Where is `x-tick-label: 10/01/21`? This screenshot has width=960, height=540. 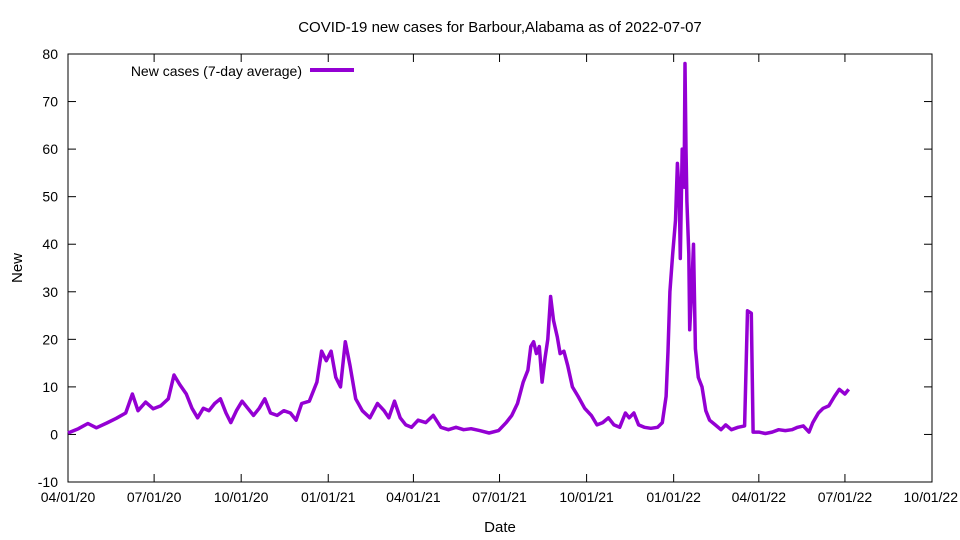 x-tick-label: 10/01/21 is located at coordinates (586, 497).